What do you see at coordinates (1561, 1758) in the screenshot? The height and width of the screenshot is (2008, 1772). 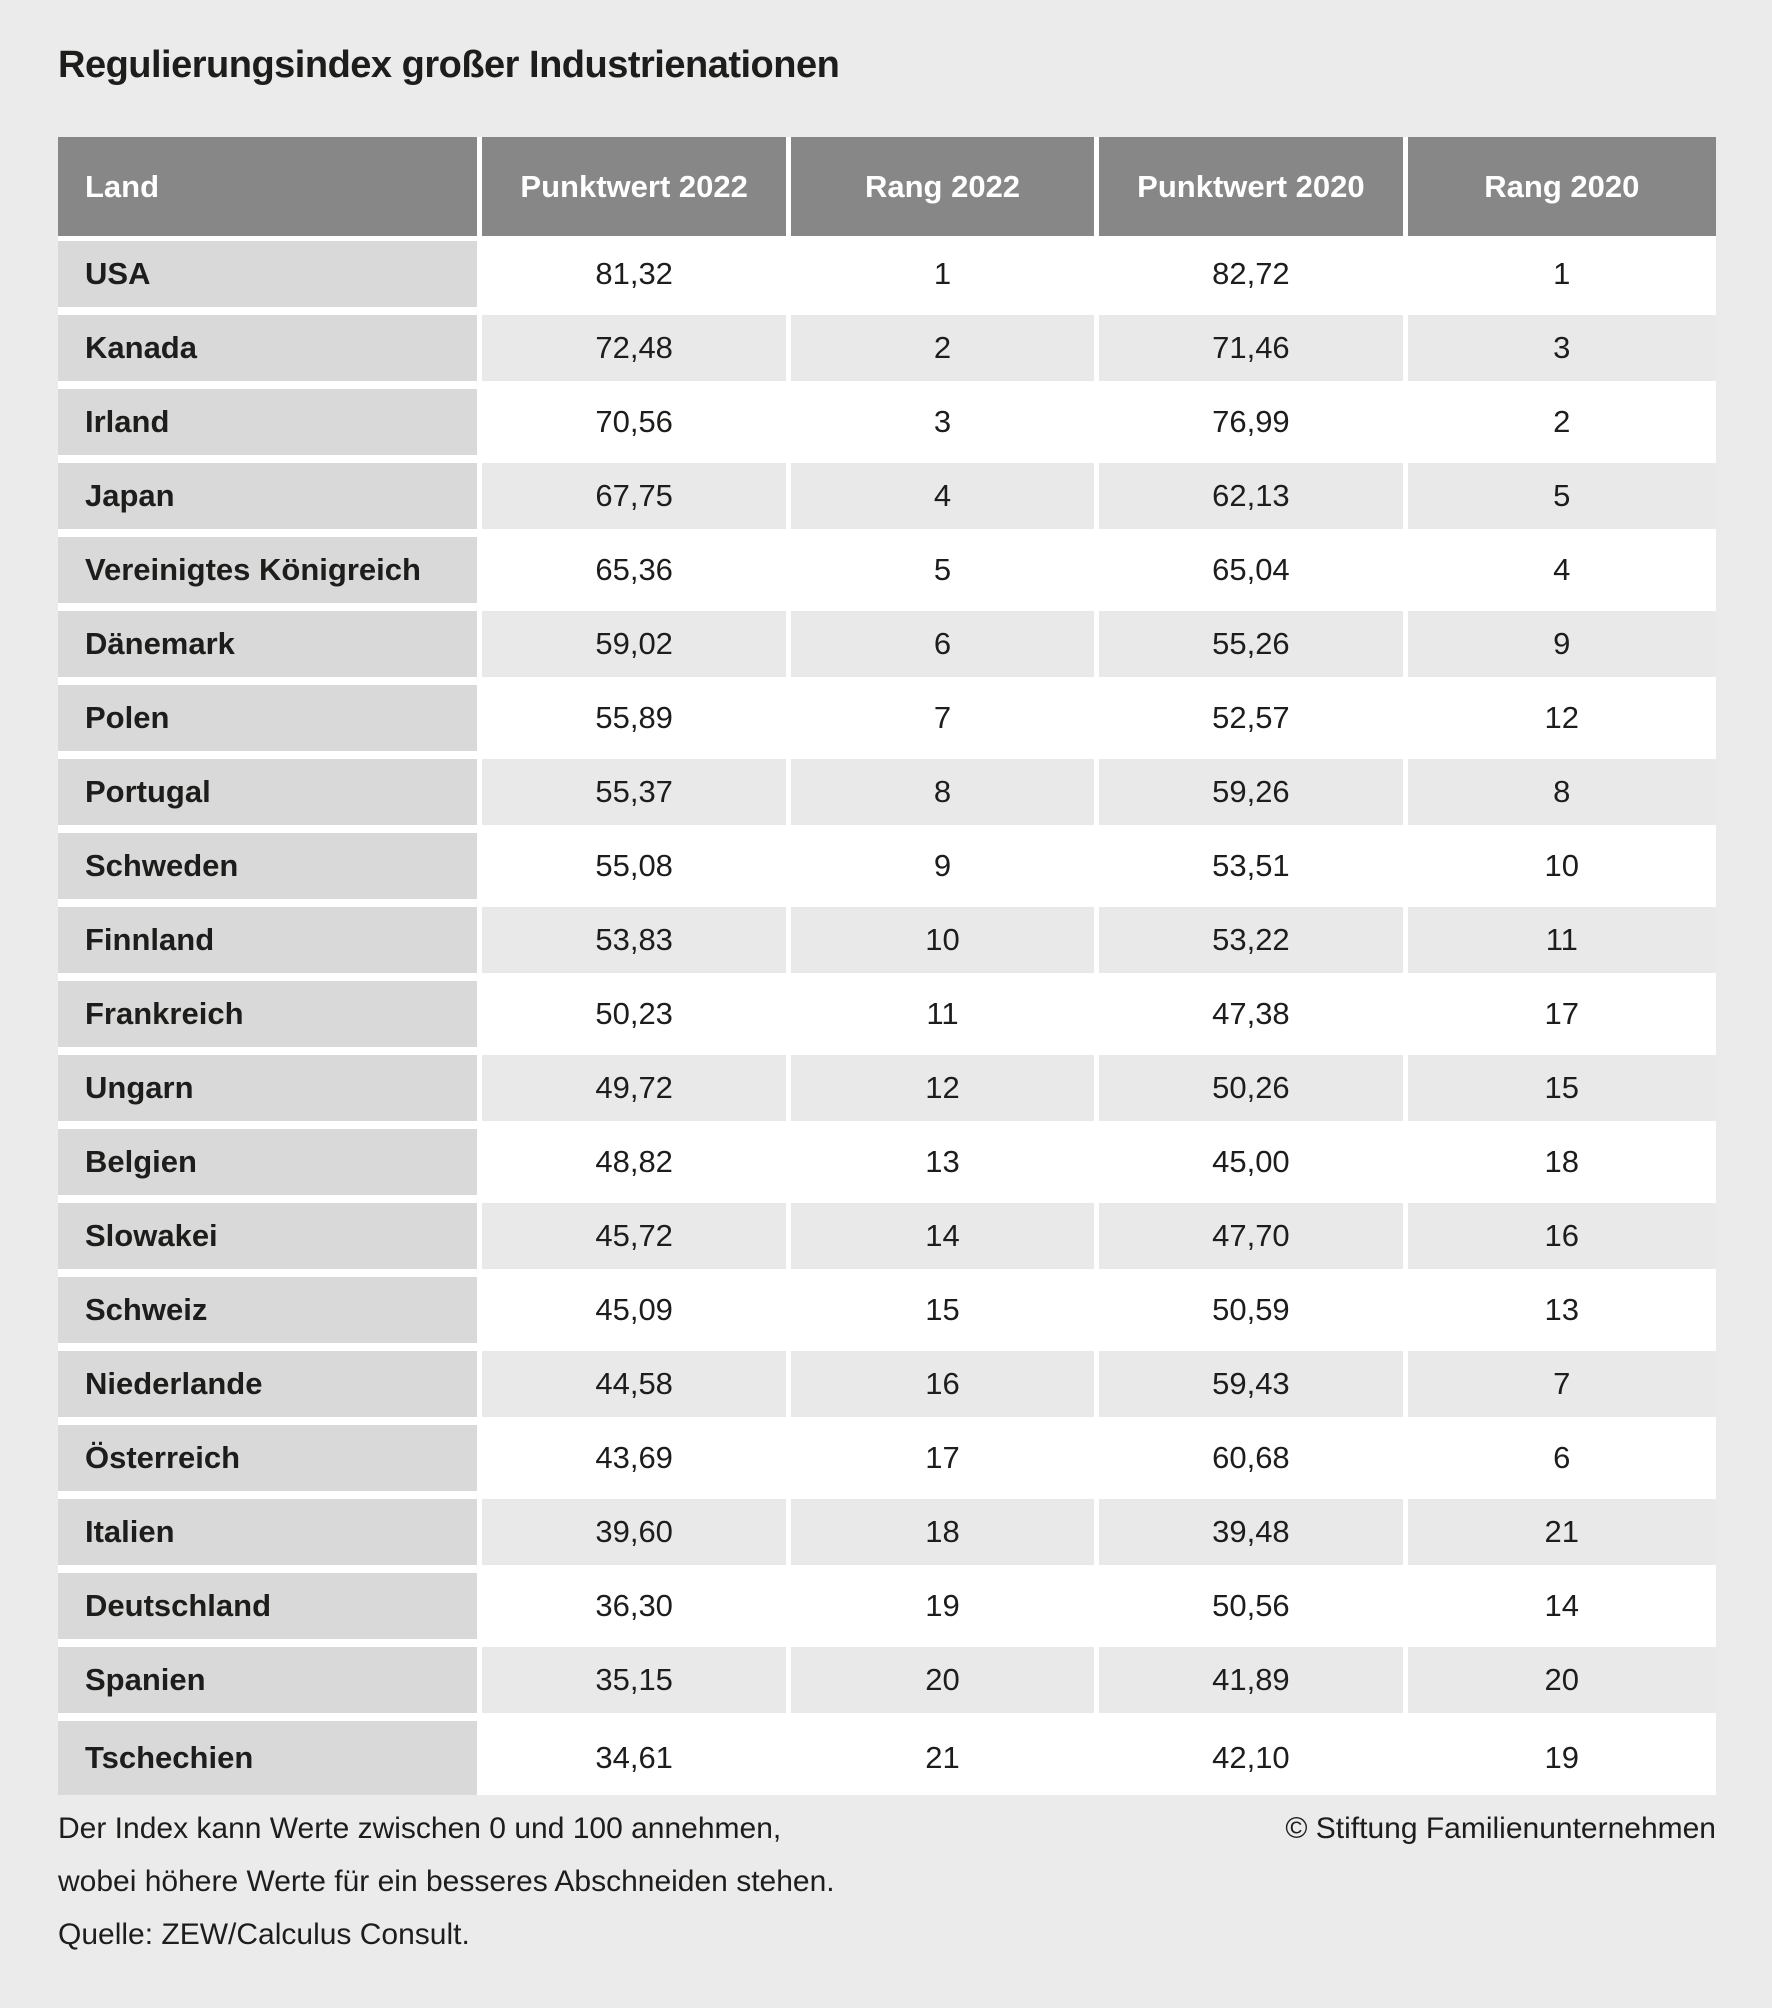 I see `cell-rang-2020: 19` at bounding box center [1561, 1758].